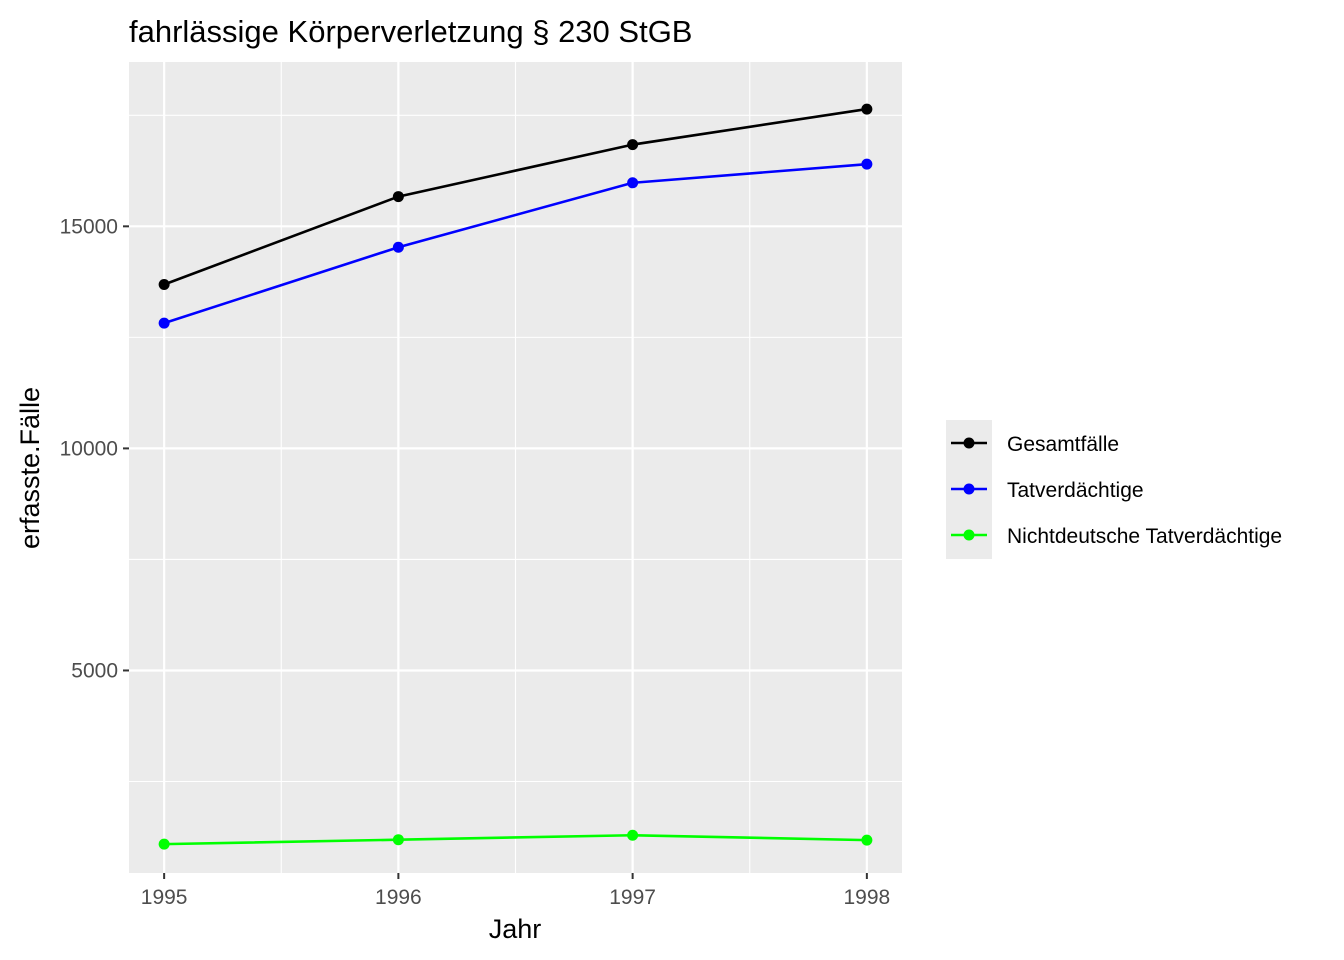 The height and width of the screenshot is (960, 1344). I want to click on y-tick-label: 5000, so click(94, 670).